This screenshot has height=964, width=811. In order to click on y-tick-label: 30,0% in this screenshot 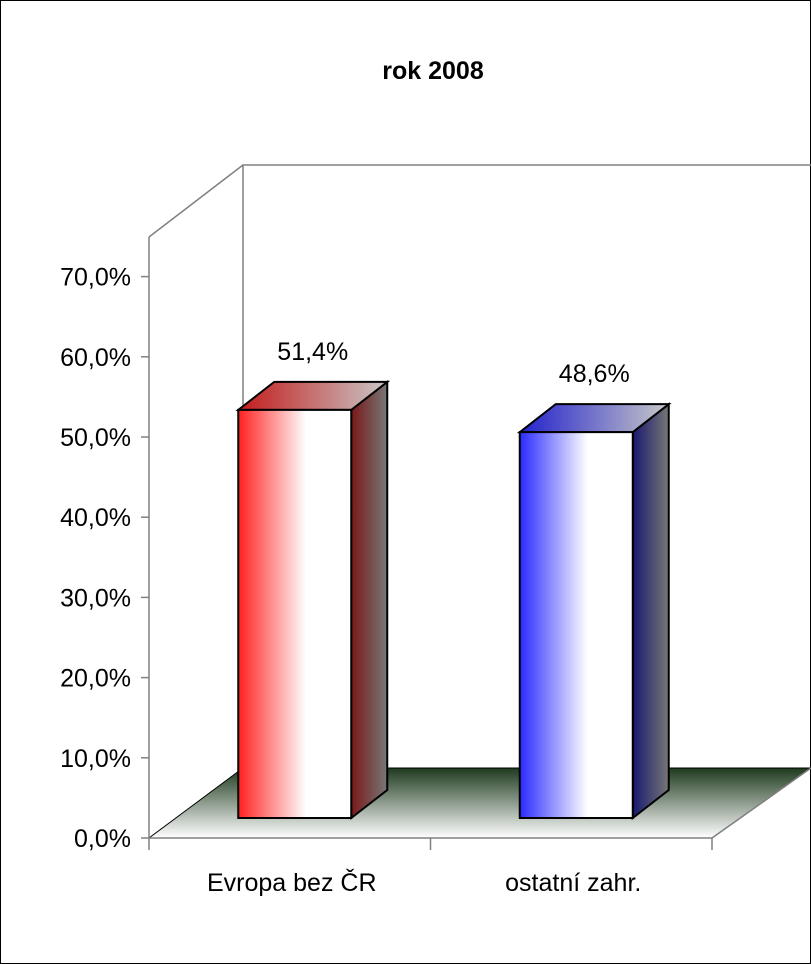, I will do `click(95, 598)`.